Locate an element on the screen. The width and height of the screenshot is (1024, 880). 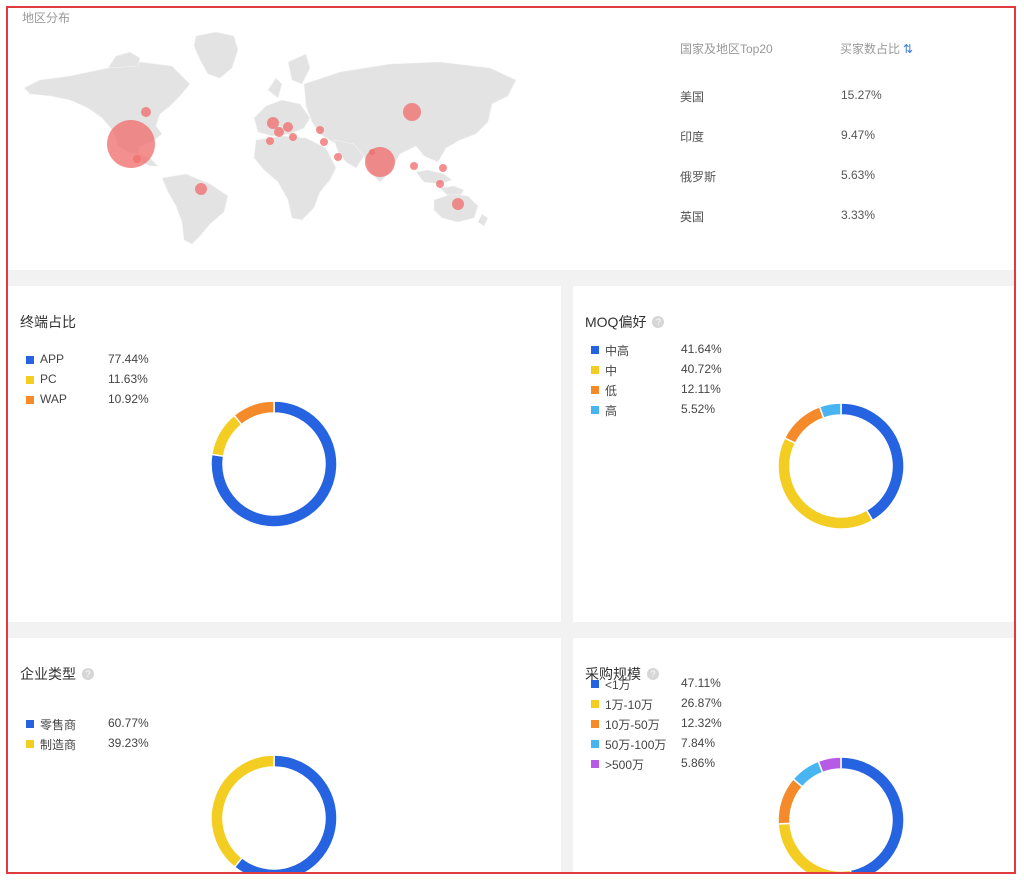
legend-value: 12.32% is located at coordinates (701, 723).